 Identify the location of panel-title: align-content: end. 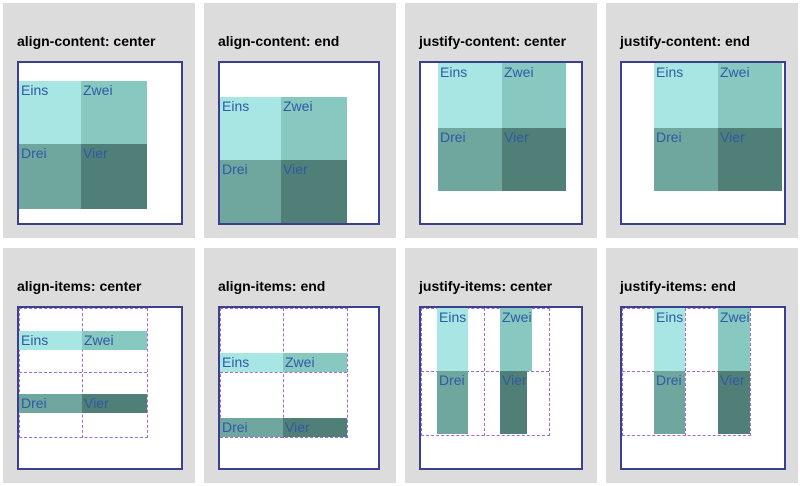
(279, 41).